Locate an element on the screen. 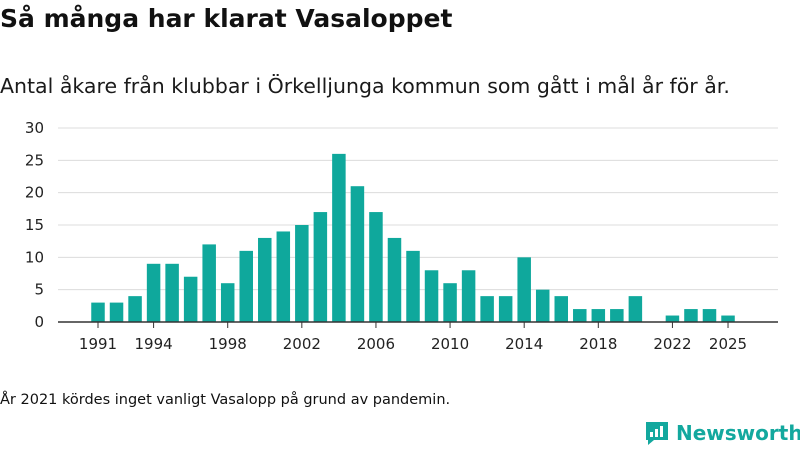 The width and height of the screenshot is (800, 450). bar-1994 is located at coordinates (153, 292).